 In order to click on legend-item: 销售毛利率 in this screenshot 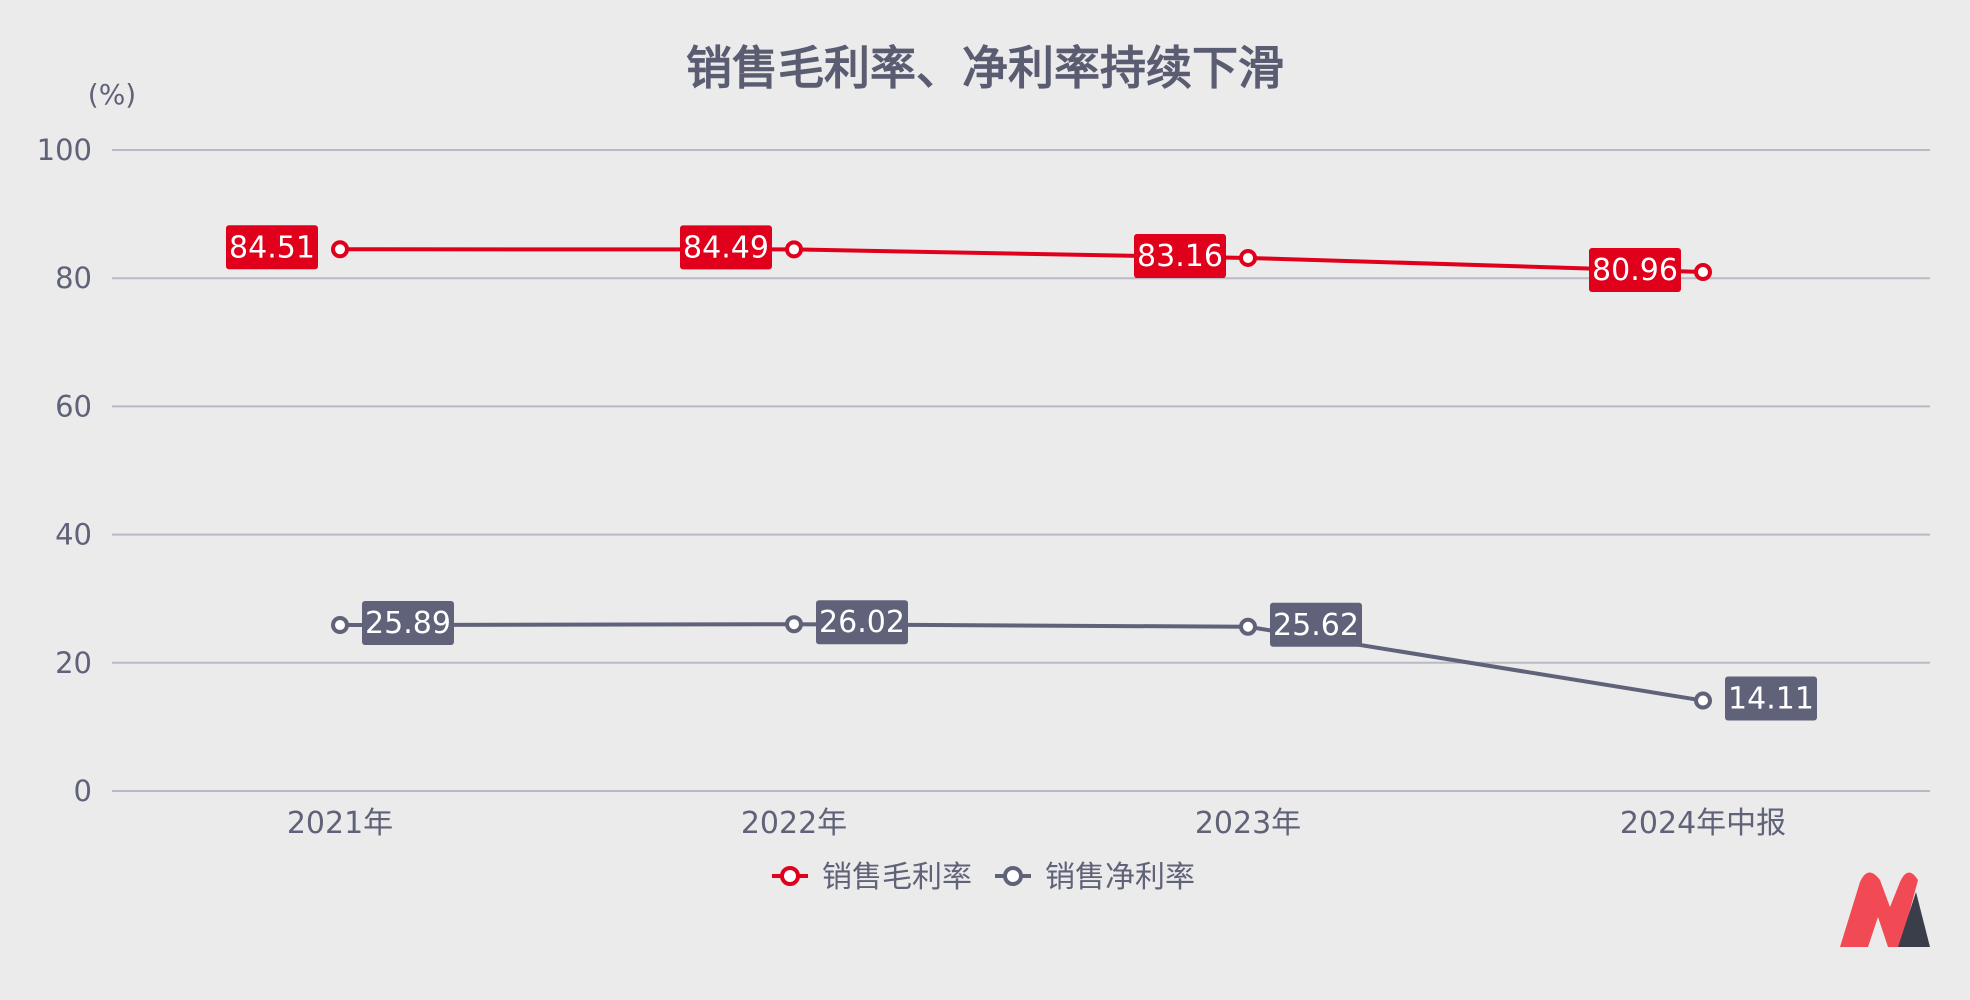, I will do `click(872, 877)`.